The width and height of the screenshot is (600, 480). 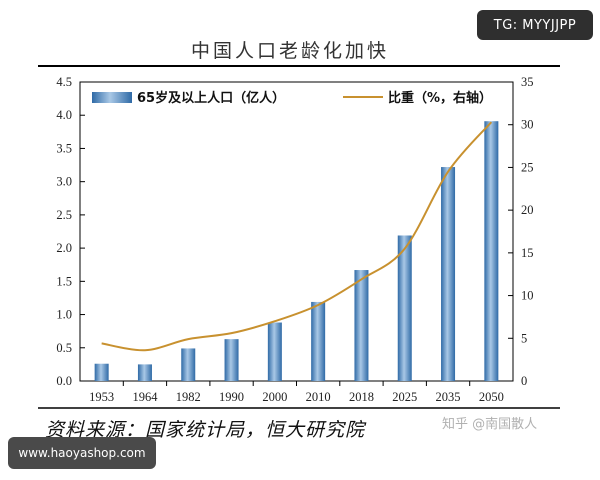 What do you see at coordinates (404, 308) in the screenshot?
I see `bar-2025` at bounding box center [404, 308].